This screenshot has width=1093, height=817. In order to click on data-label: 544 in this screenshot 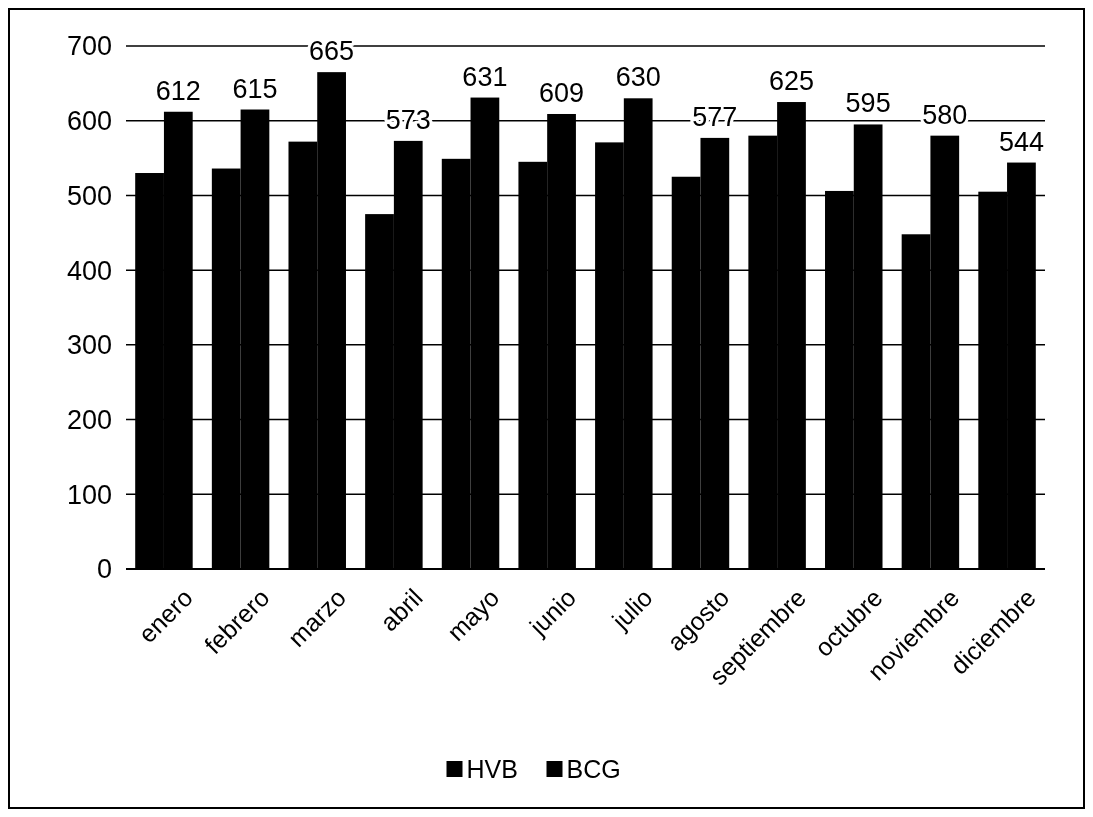, I will do `click(1021, 141)`.